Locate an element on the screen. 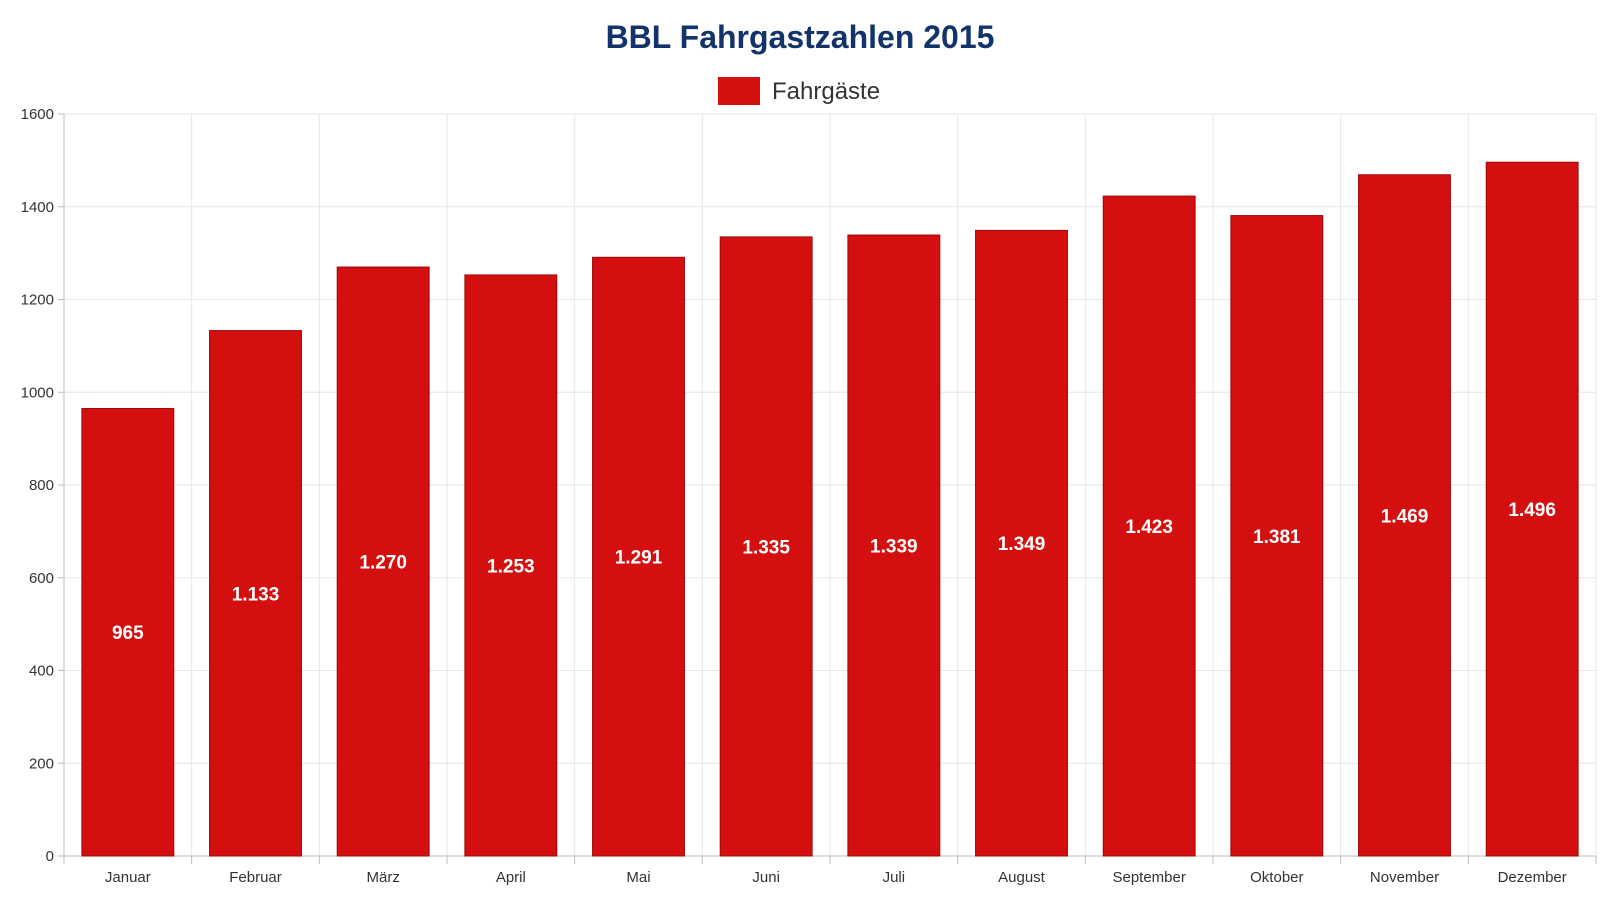  bar-april is located at coordinates (511, 565).